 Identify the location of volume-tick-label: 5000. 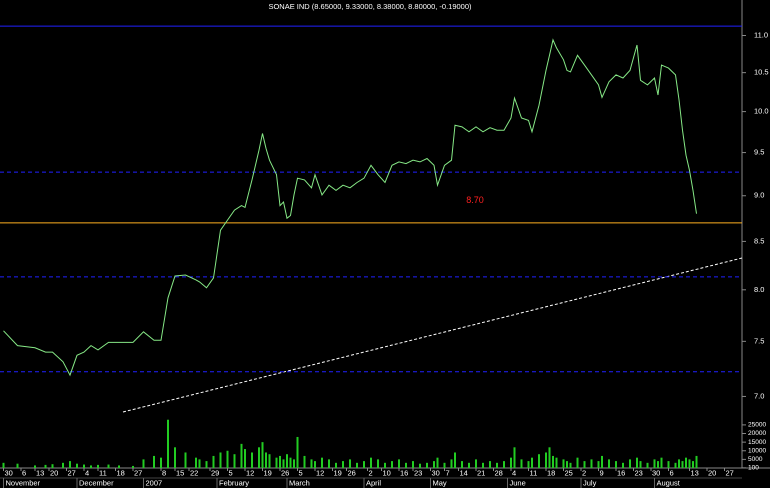
(755, 459).